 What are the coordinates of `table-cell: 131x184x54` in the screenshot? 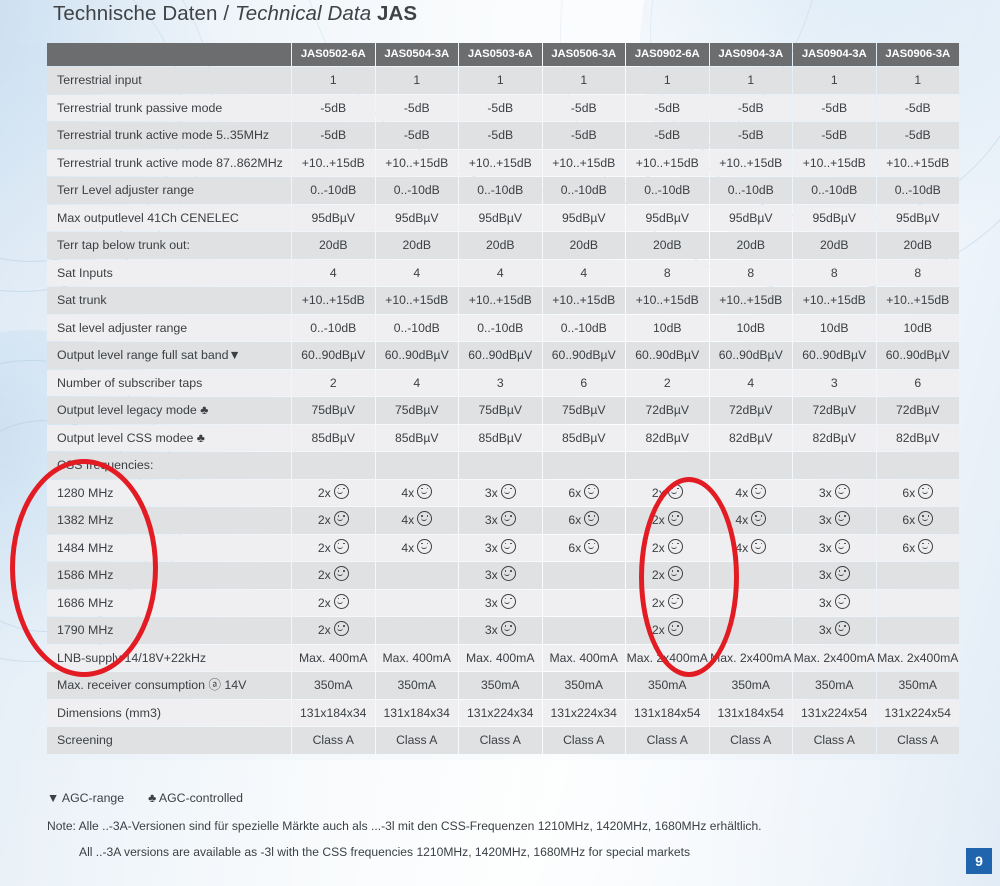 It's located at (750, 712).